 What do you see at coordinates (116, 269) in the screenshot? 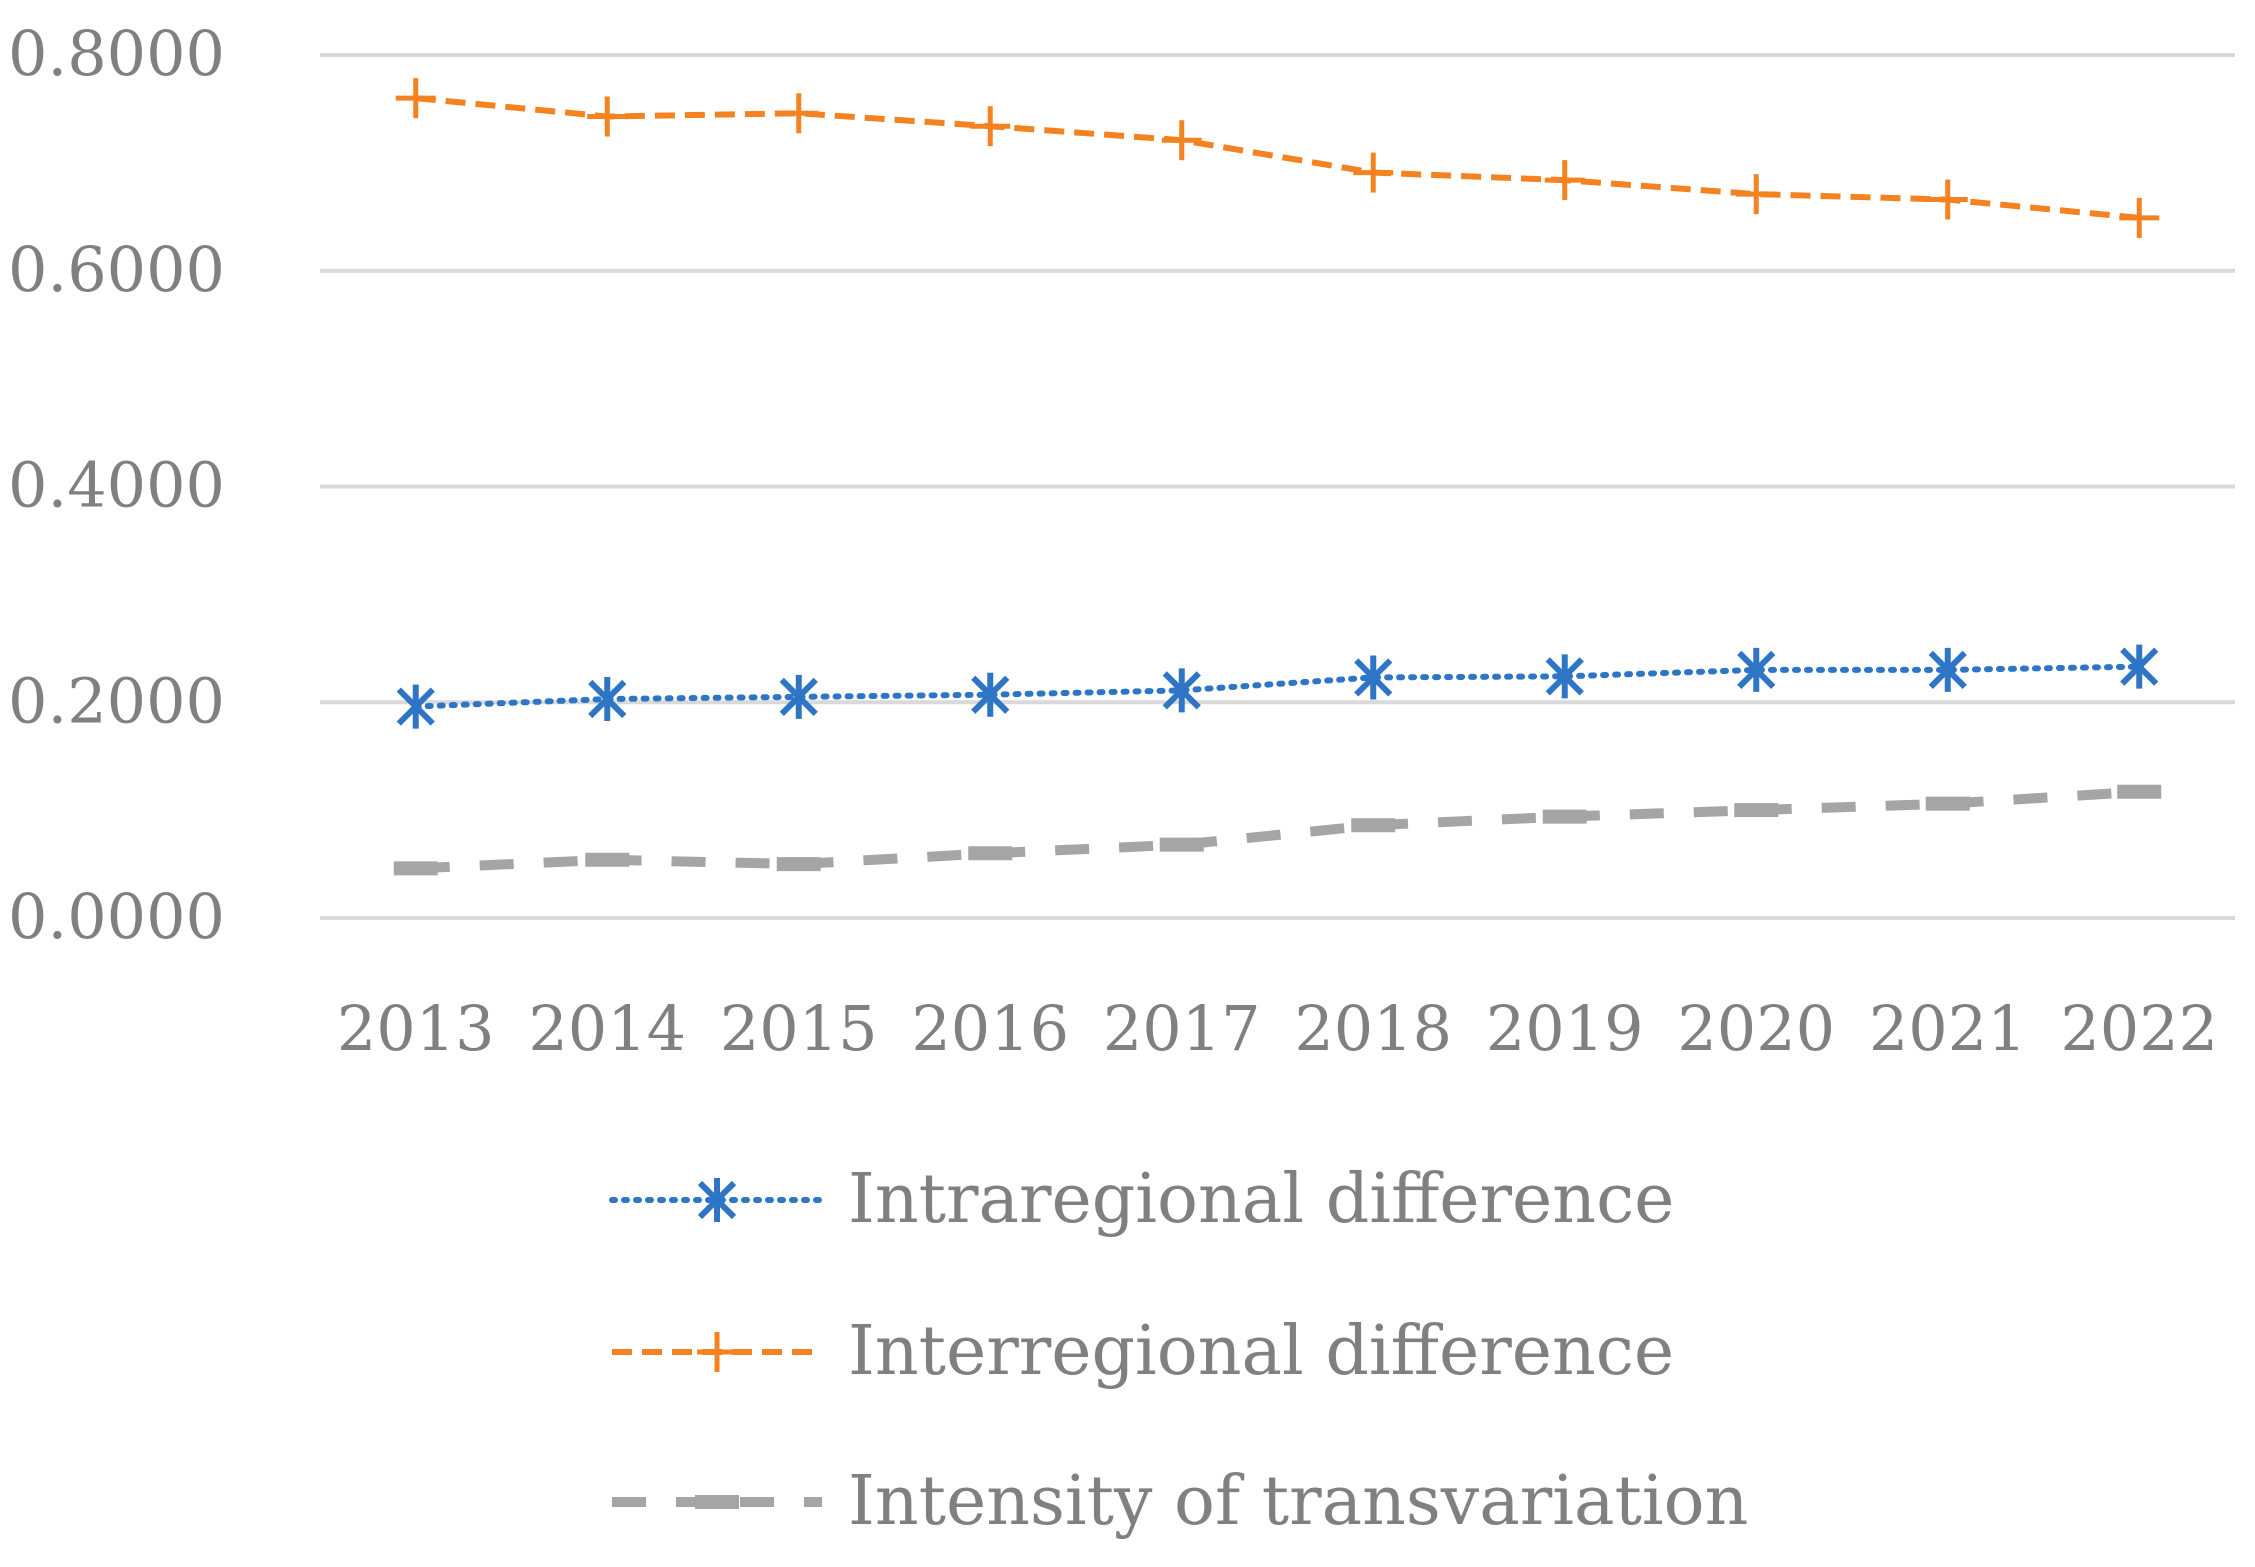
I see `y-tick-label: 0.6000` at bounding box center [116, 269].